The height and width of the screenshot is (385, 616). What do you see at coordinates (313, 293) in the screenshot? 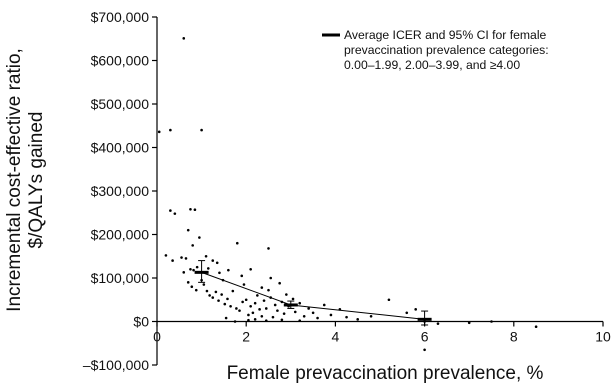
I see `averages-layer` at bounding box center [313, 293].